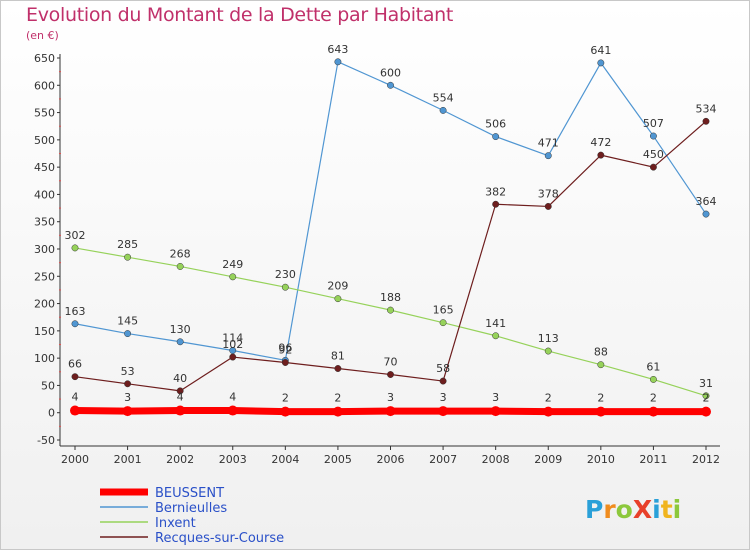 Image resolution: width=750 pixels, height=550 pixels. What do you see at coordinates (75, 459) in the screenshot?
I see `x-tick-label: 2000` at bounding box center [75, 459].